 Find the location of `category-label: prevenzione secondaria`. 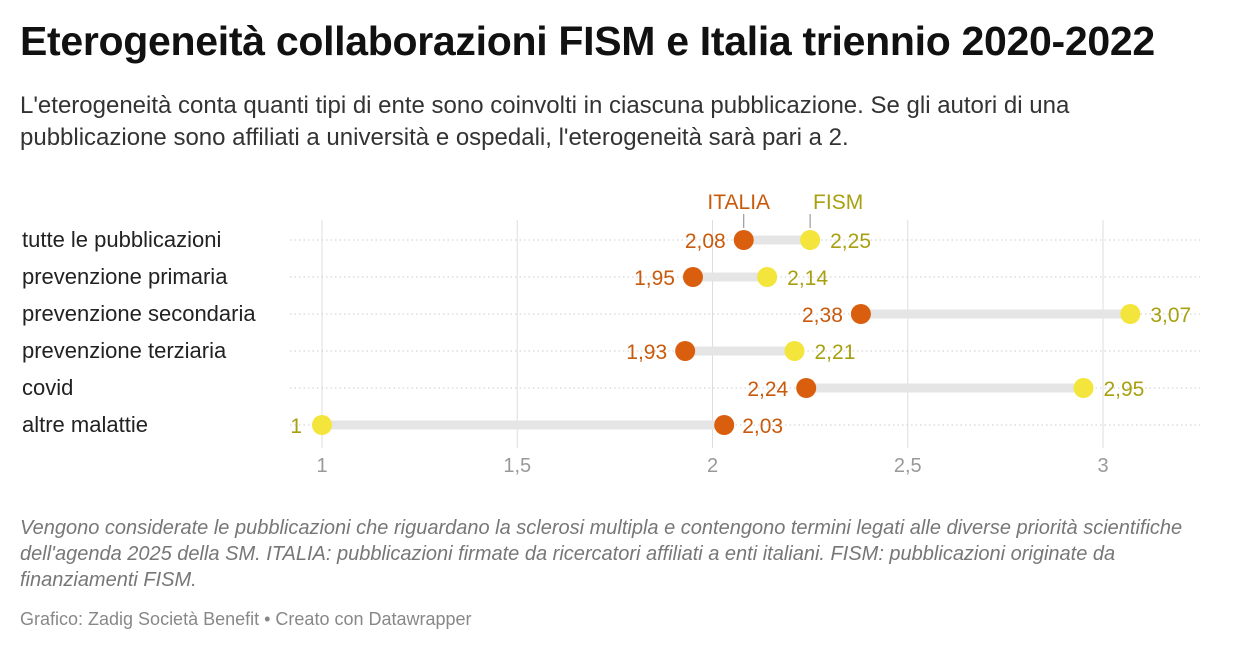

category-label: prevenzione secondaria is located at coordinates (139, 313).